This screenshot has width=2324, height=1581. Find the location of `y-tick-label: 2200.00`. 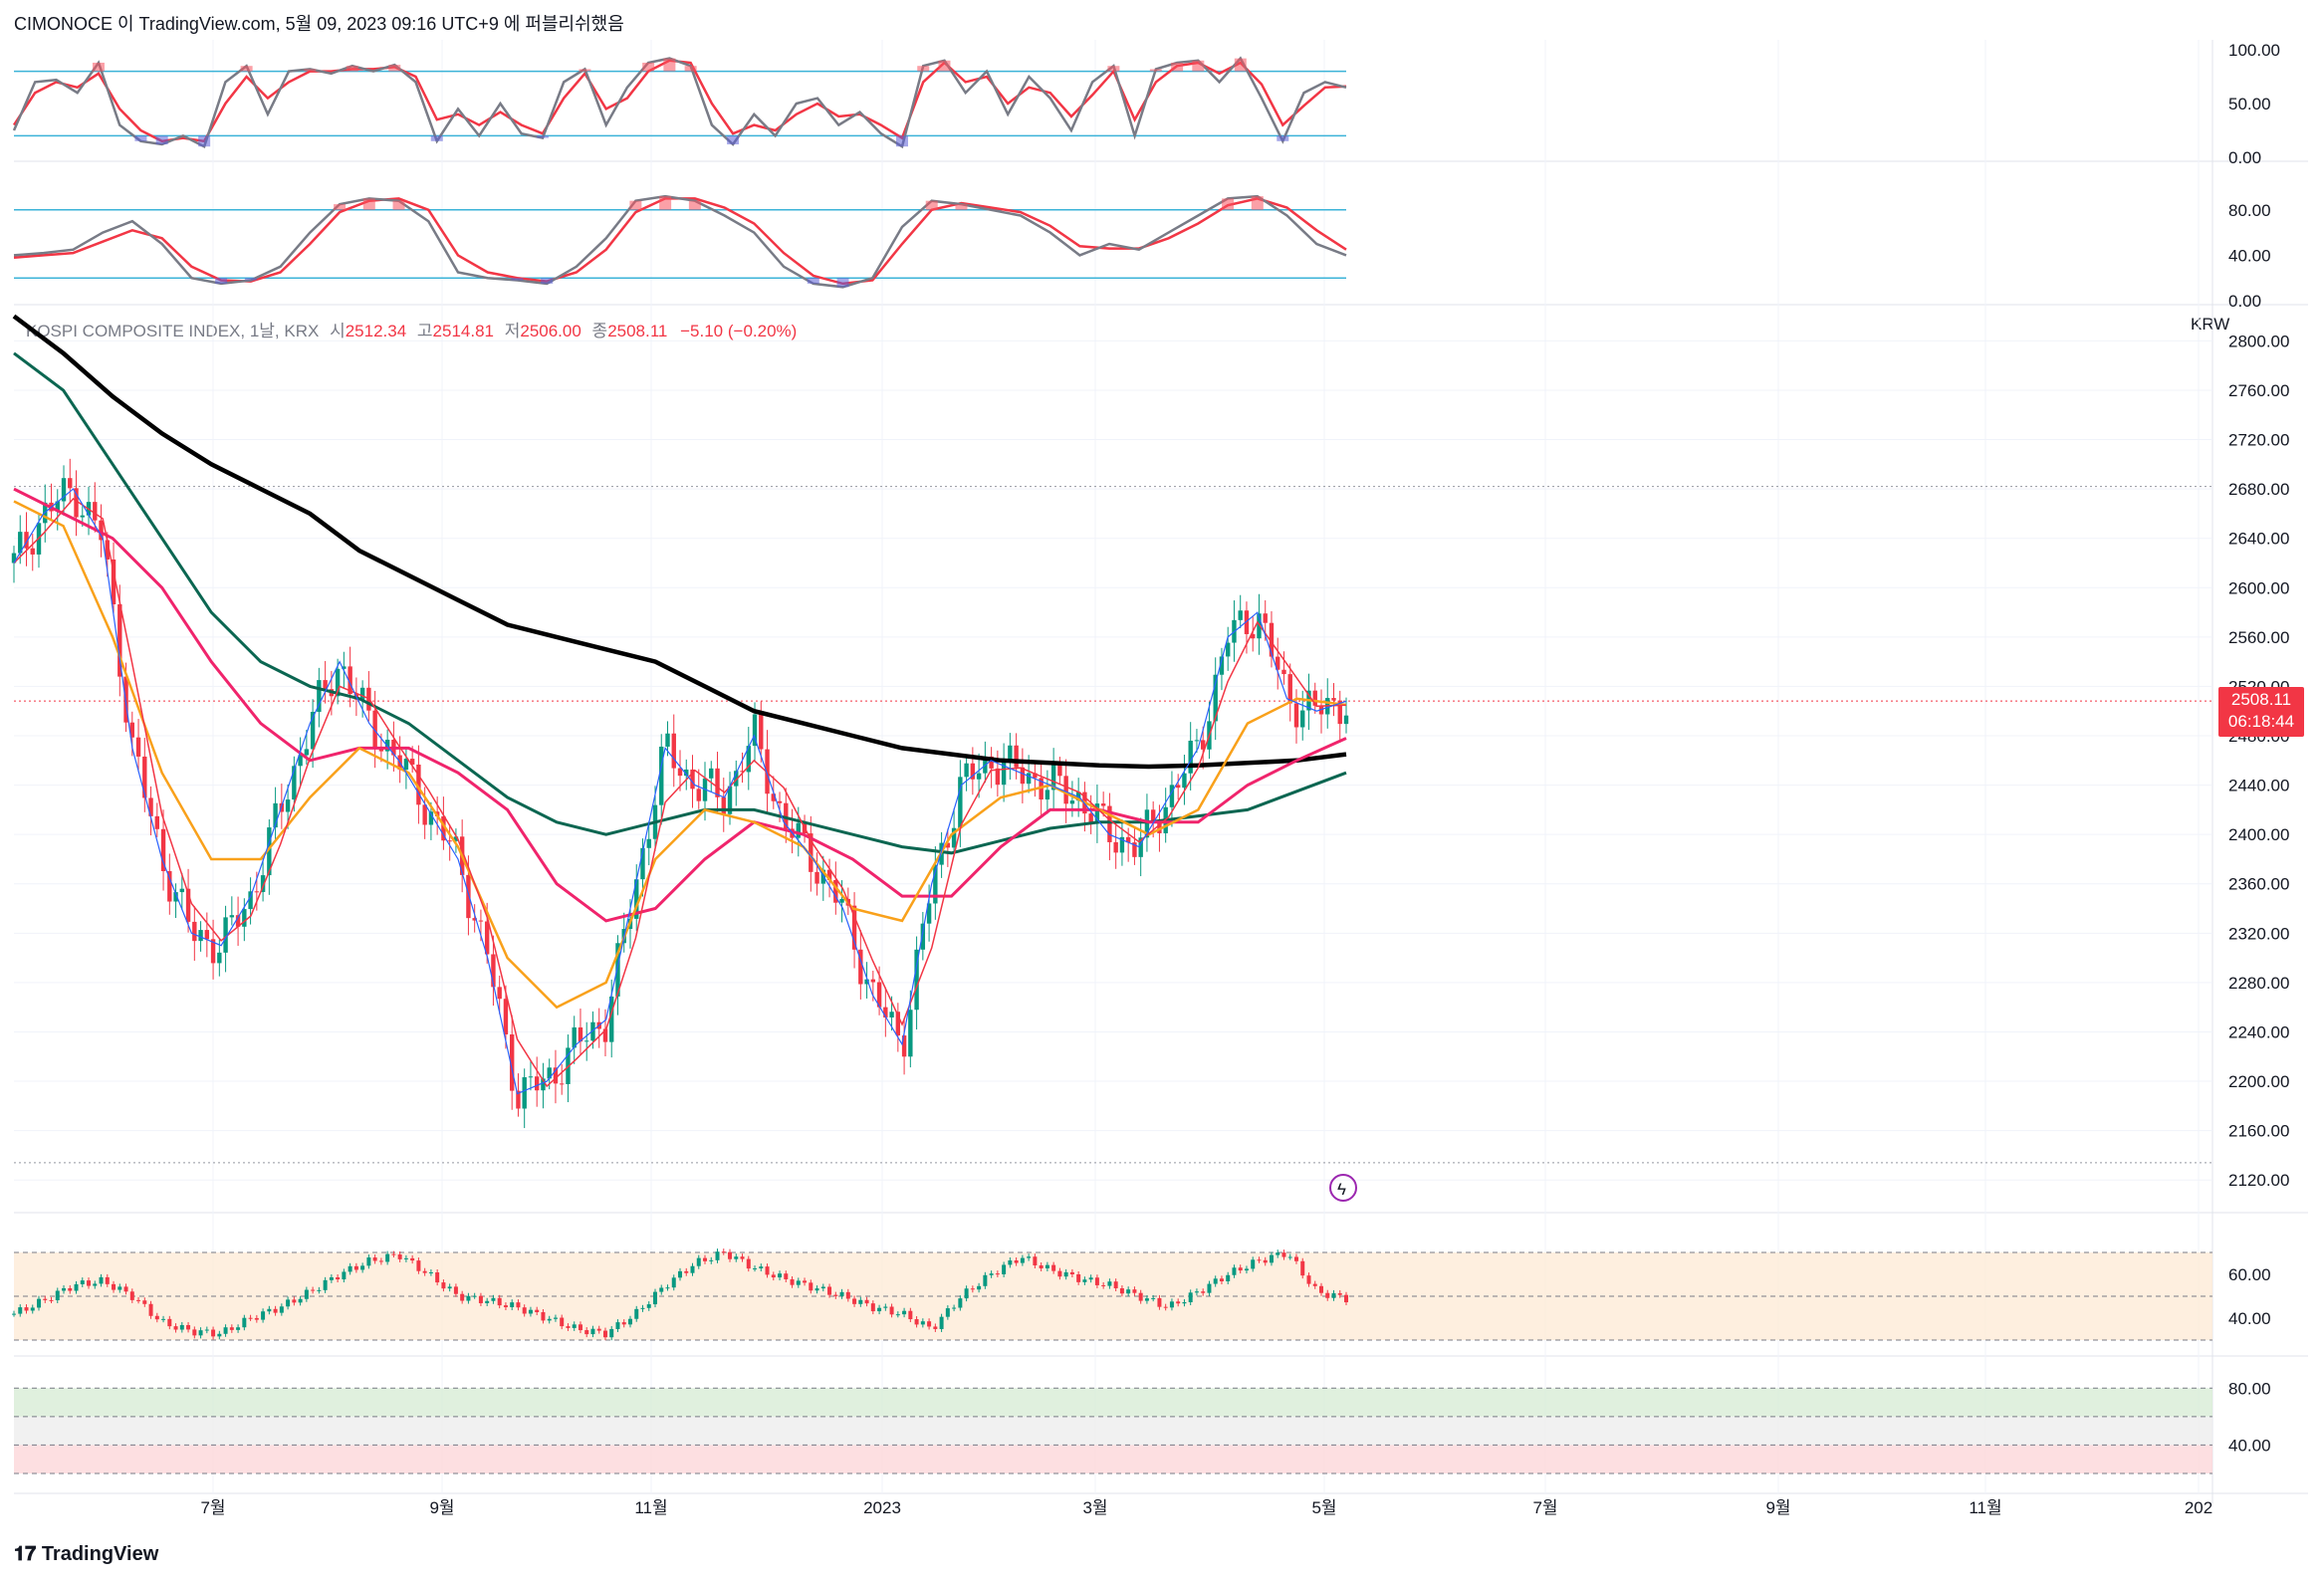

y-tick-label: 2200.00 is located at coordinates (2258, 1081).